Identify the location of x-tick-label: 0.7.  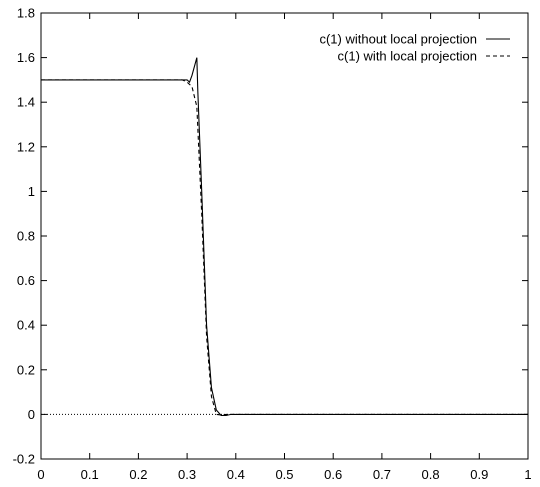
(382, 474).